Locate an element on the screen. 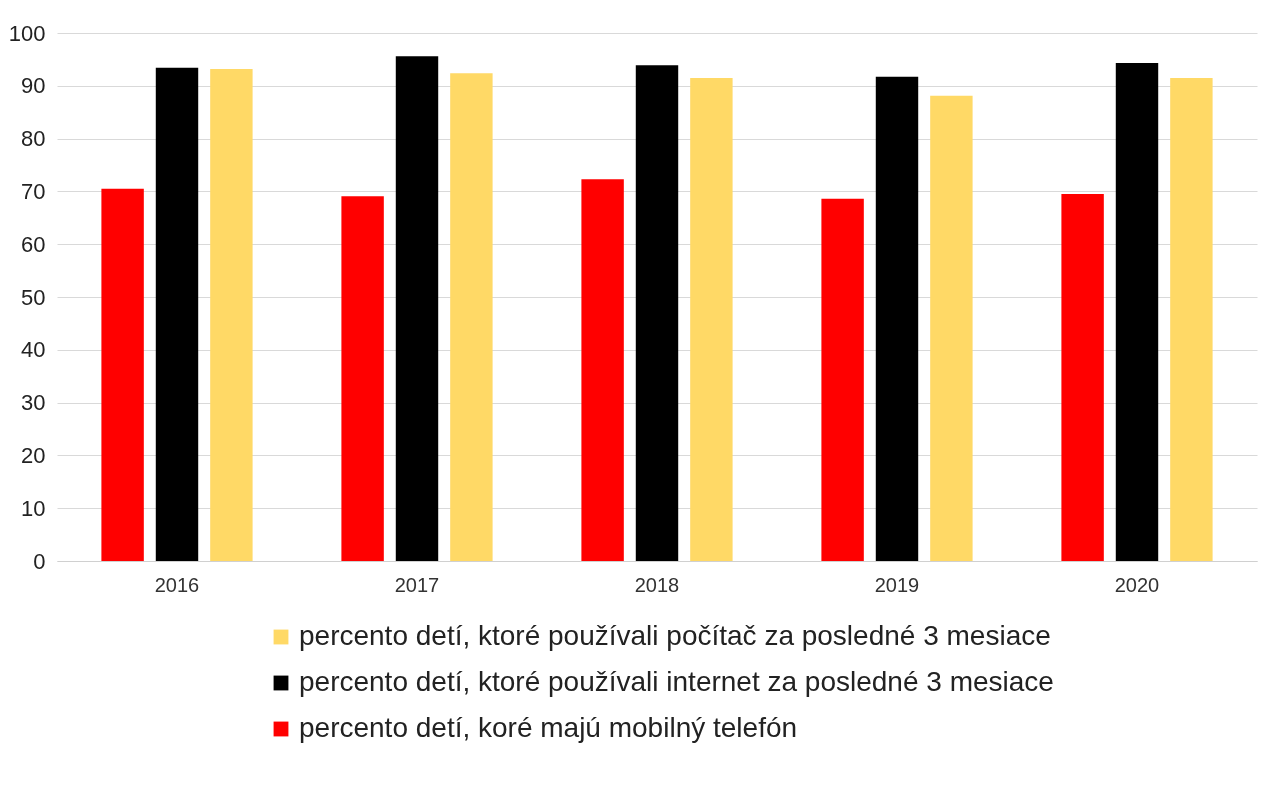 The image size is (1269, 785). y-tick-label: 60 is located at coordinates (33, 244).